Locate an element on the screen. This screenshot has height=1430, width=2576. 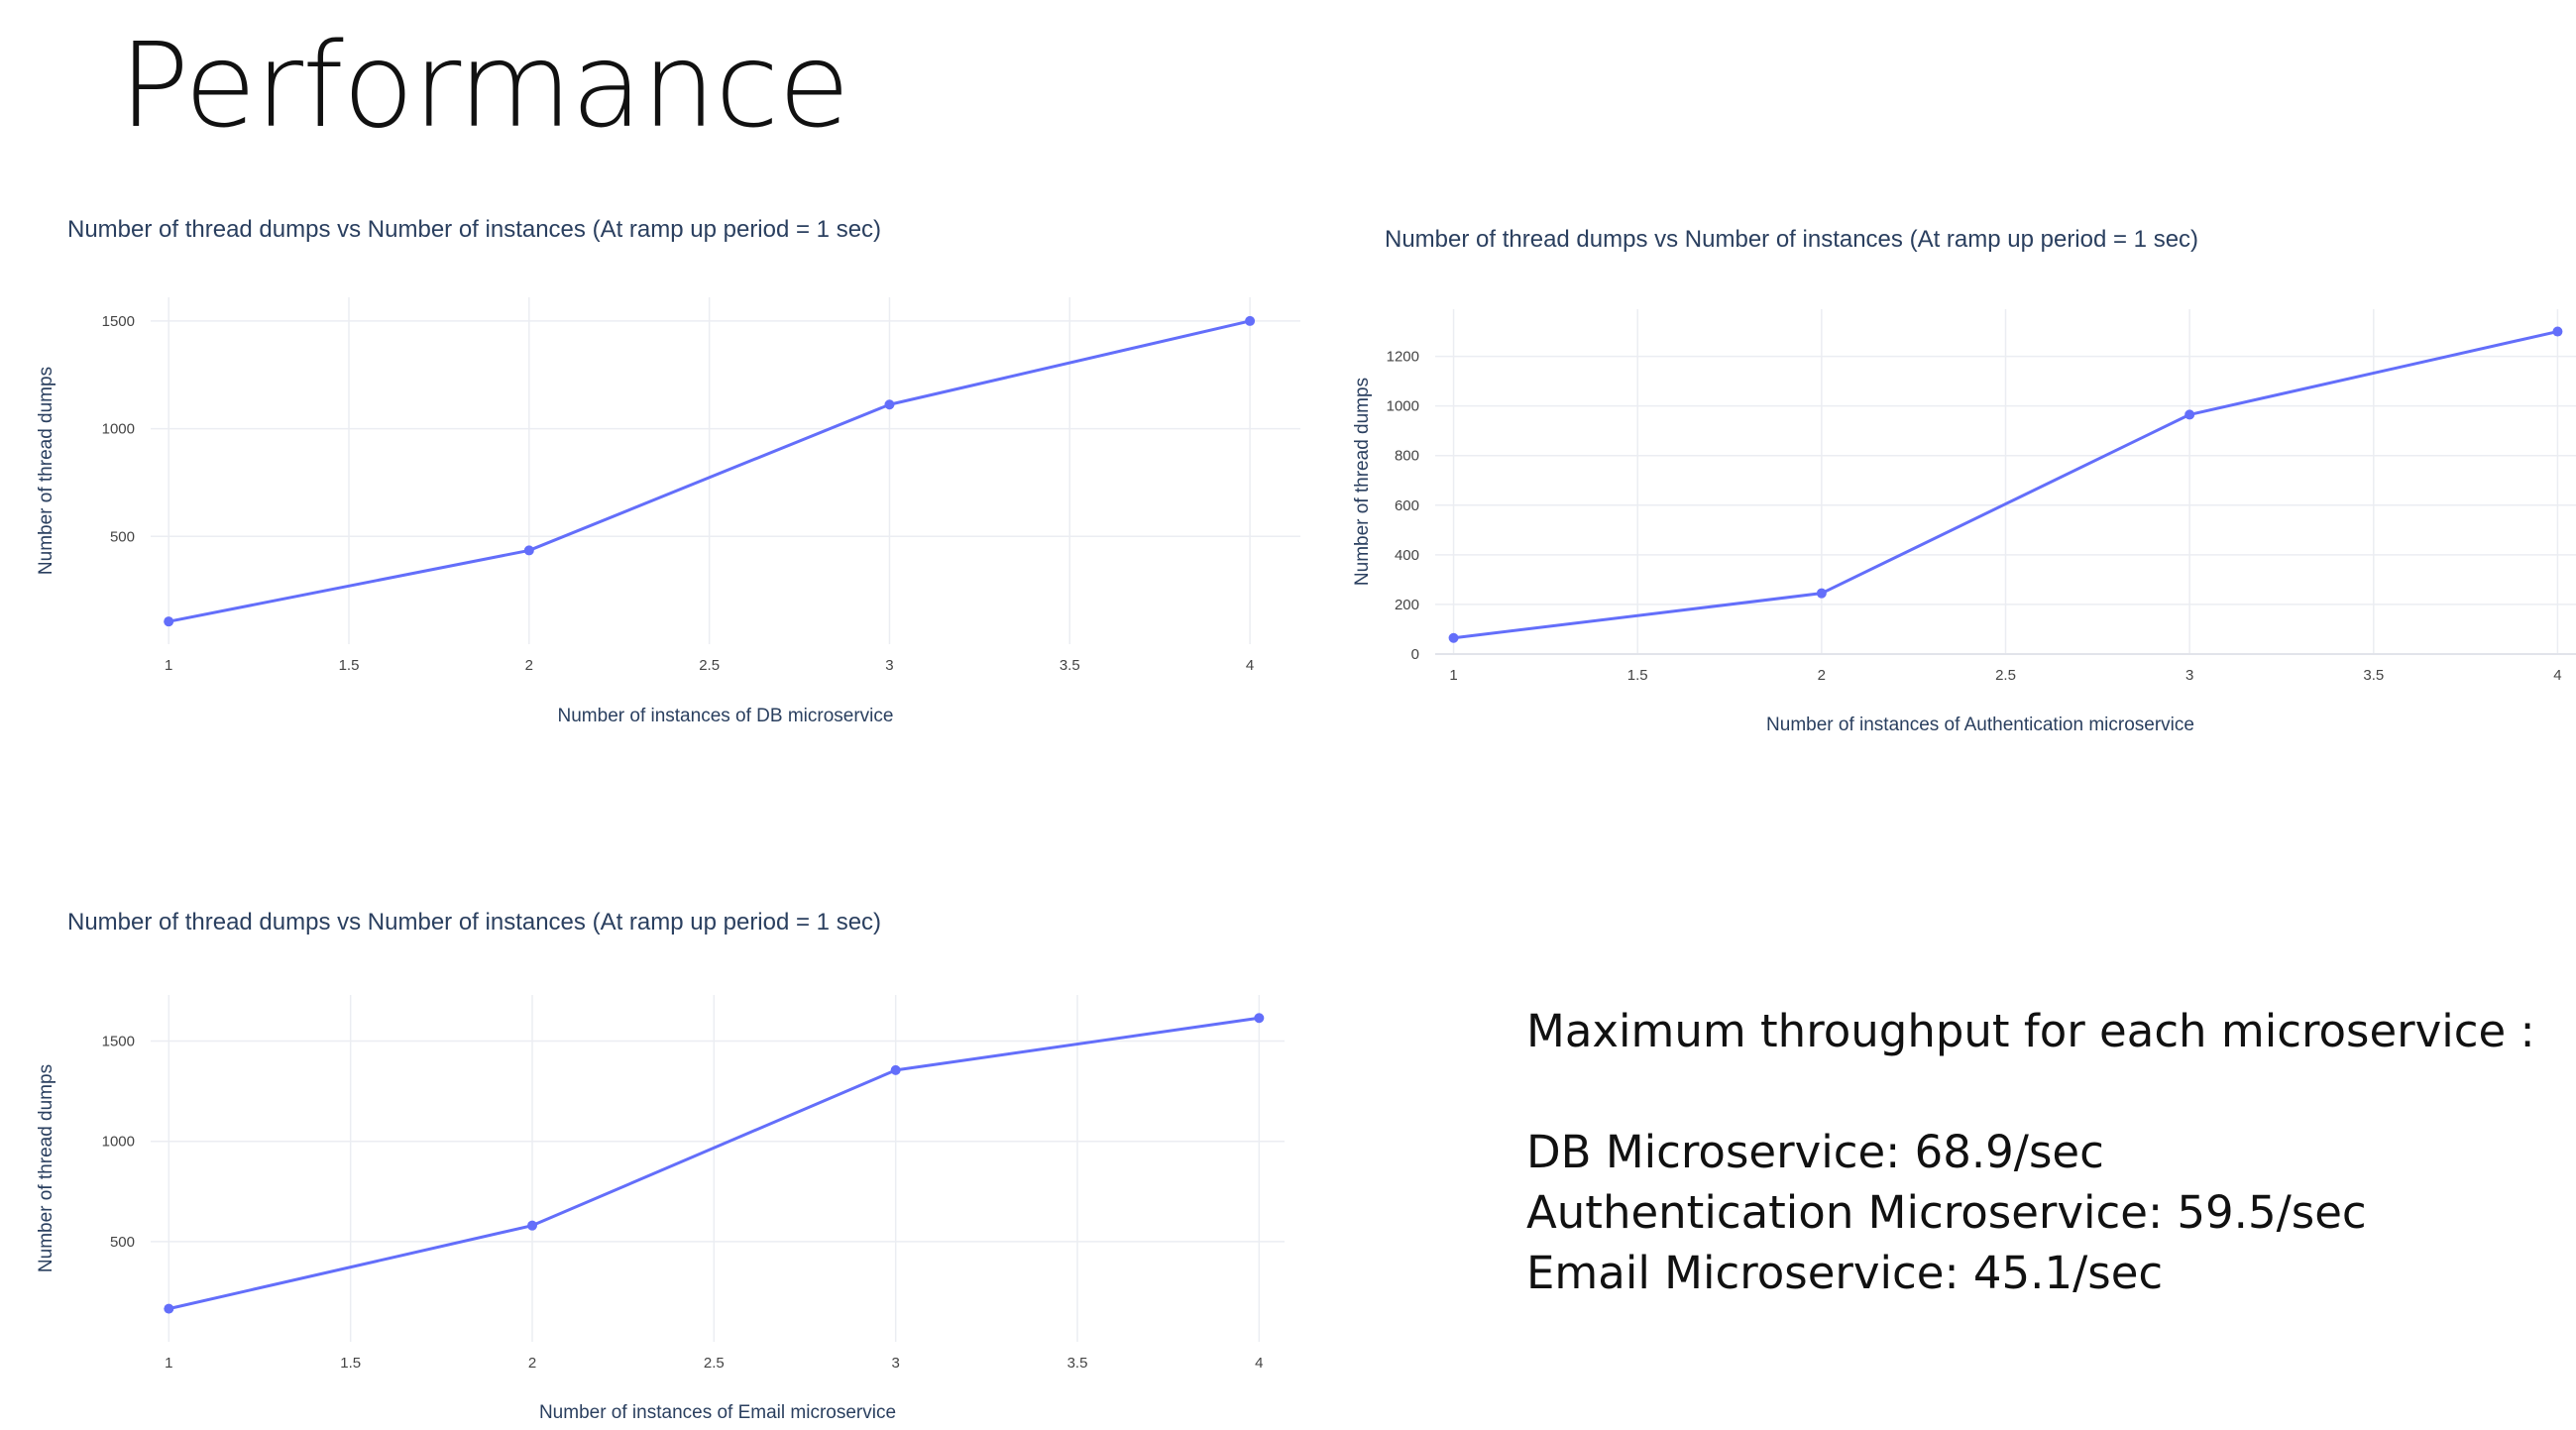
y-tick-label: 800 is located at coordinates (1407, 456).